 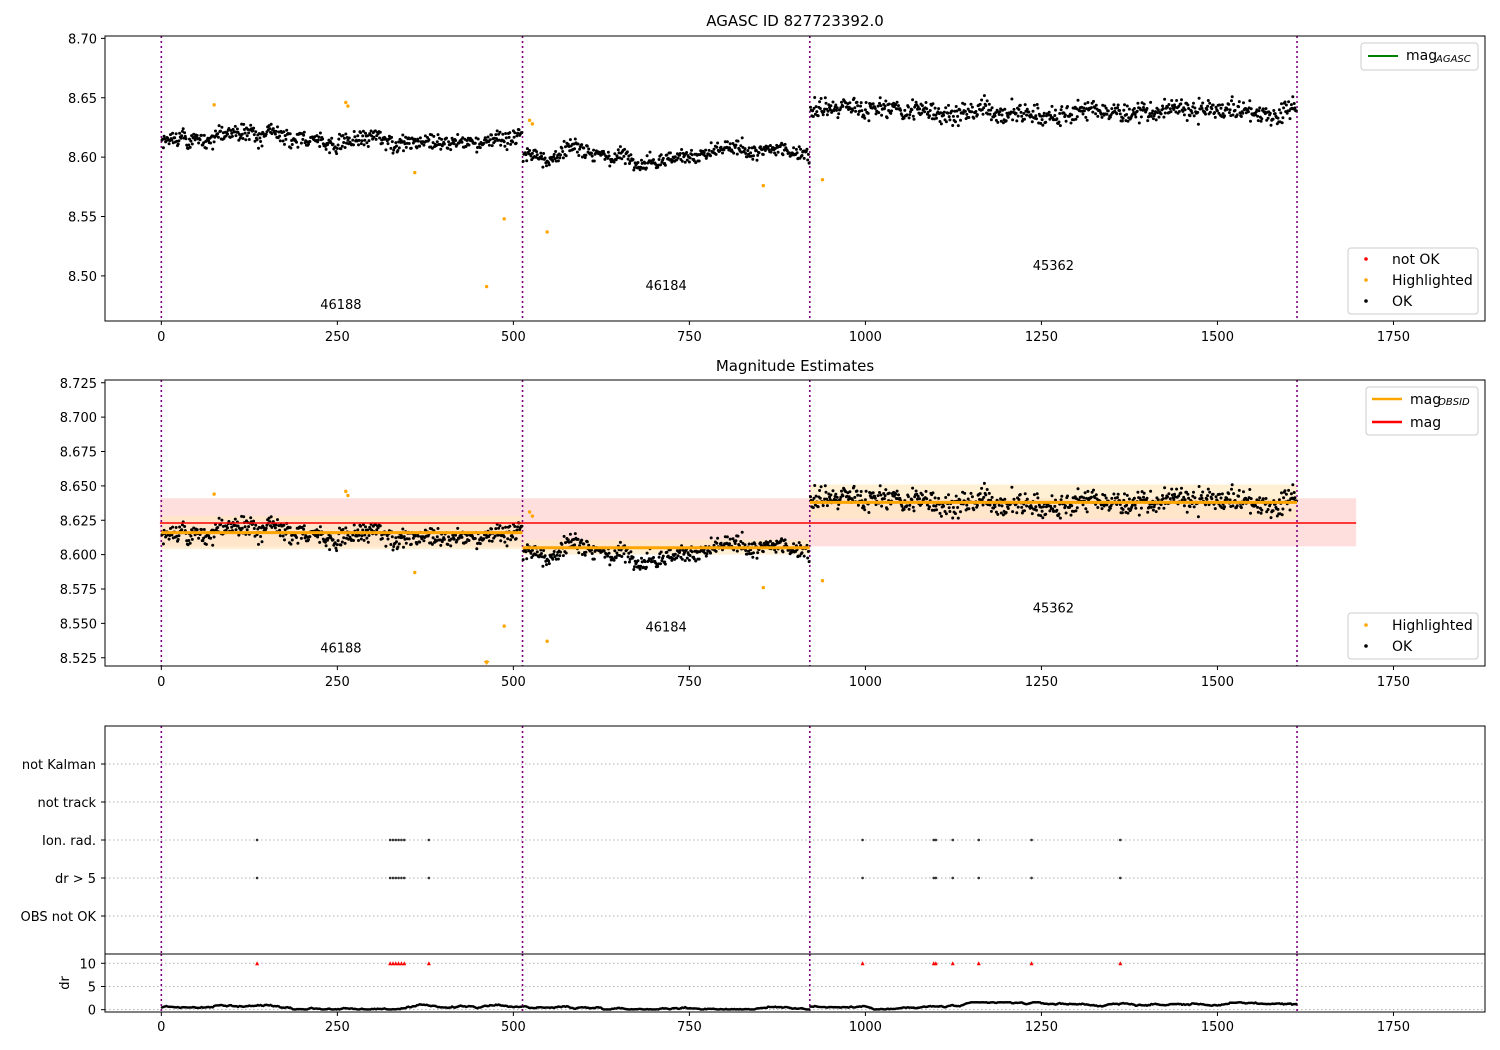 What do you see at coordinates (1041, 337) in the screenshot?
I see `x-tick-label: 1250` at bounding box center [1041, 337].